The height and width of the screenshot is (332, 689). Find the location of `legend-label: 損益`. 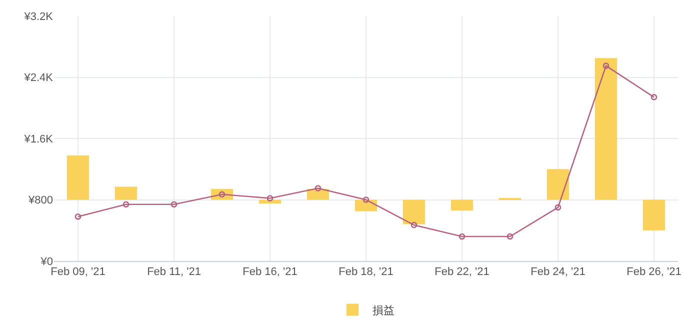

legend-label: 損益 is located at coordinates (383, 311).